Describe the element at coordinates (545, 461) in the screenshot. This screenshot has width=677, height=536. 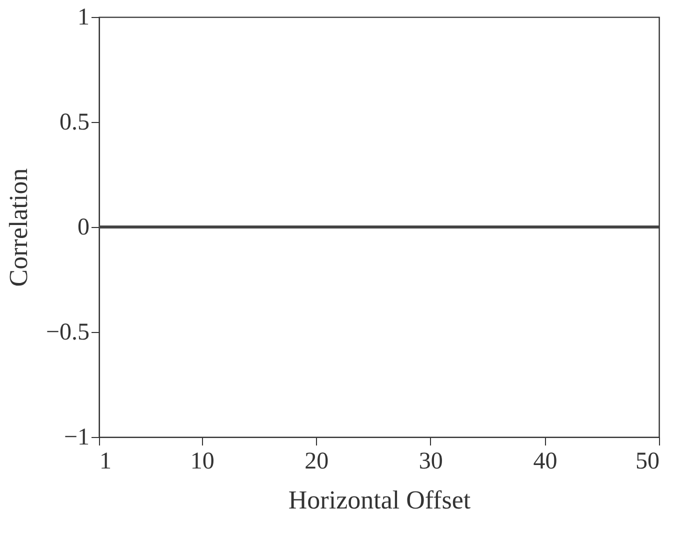
I see `x-tick-label: 40` at that location.